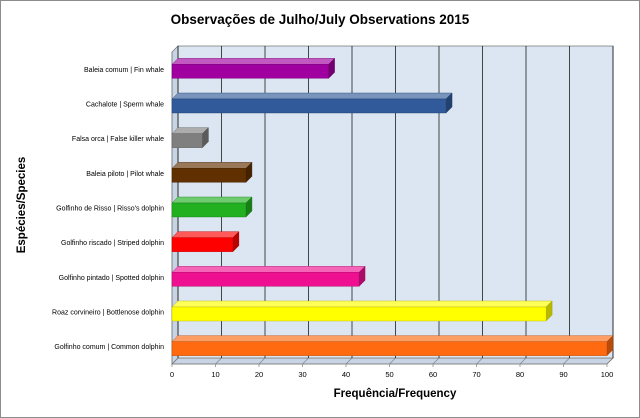 This screenshot has width=640, height=418. I want to click on y-category-label: Baleia piloto | Pilot whale, so click(125, 174).